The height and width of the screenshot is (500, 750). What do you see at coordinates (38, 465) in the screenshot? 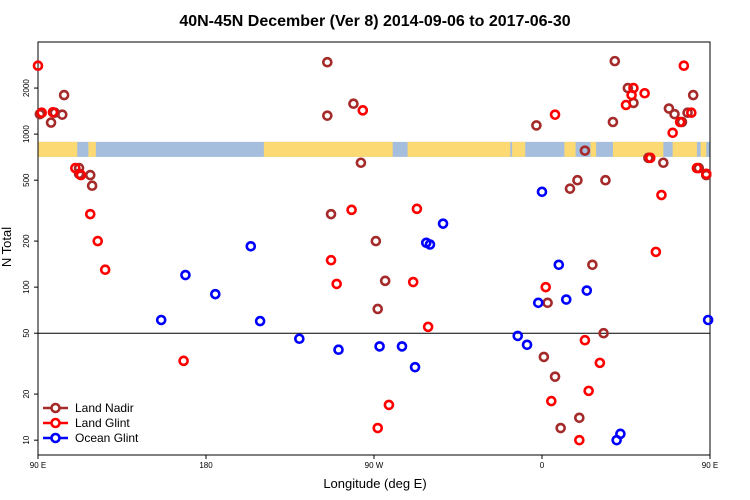
I see `x-tick-label: 90 E` at bounding box center [38, 465].